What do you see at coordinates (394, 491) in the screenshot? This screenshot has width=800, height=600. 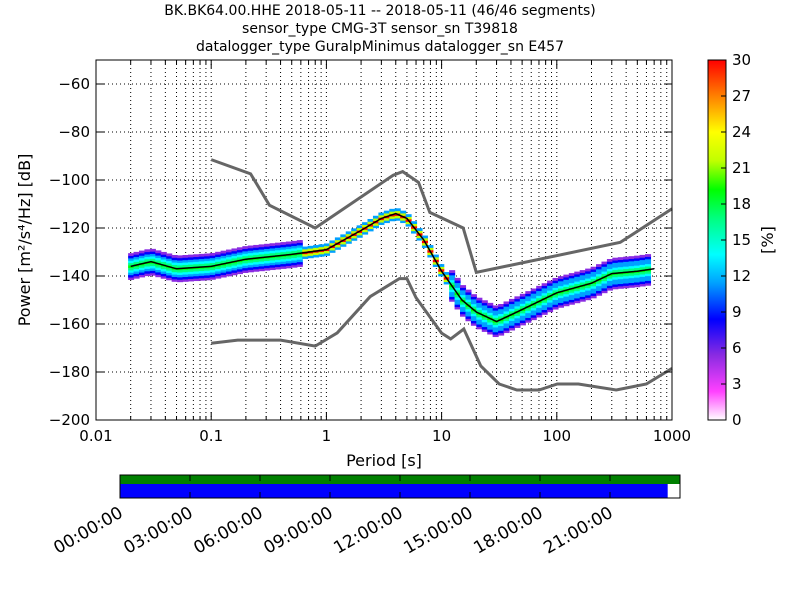 I see `timeline-lower-coverage` at bounding box center [394, 491].